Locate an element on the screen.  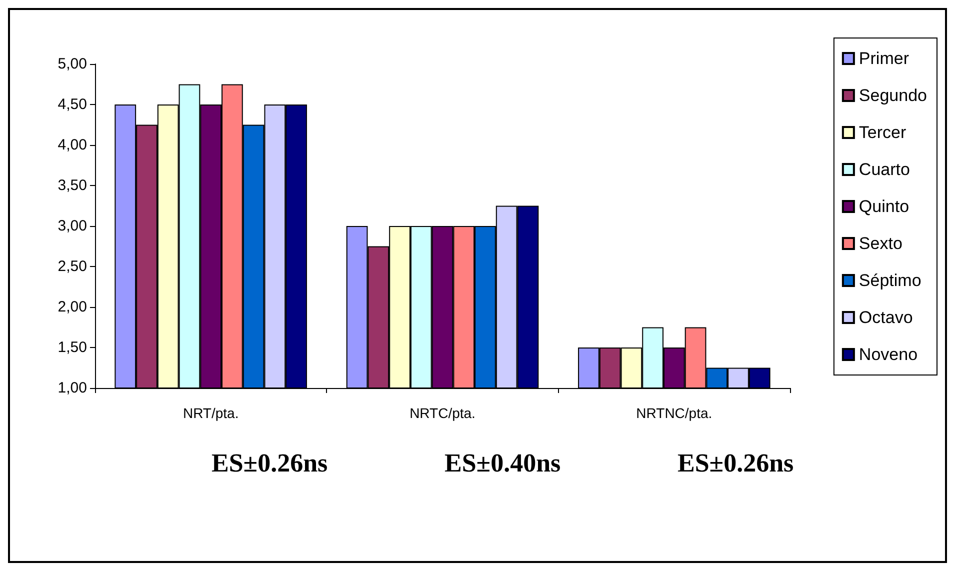
legend-label: Primer is located at coordinates (884, 58).